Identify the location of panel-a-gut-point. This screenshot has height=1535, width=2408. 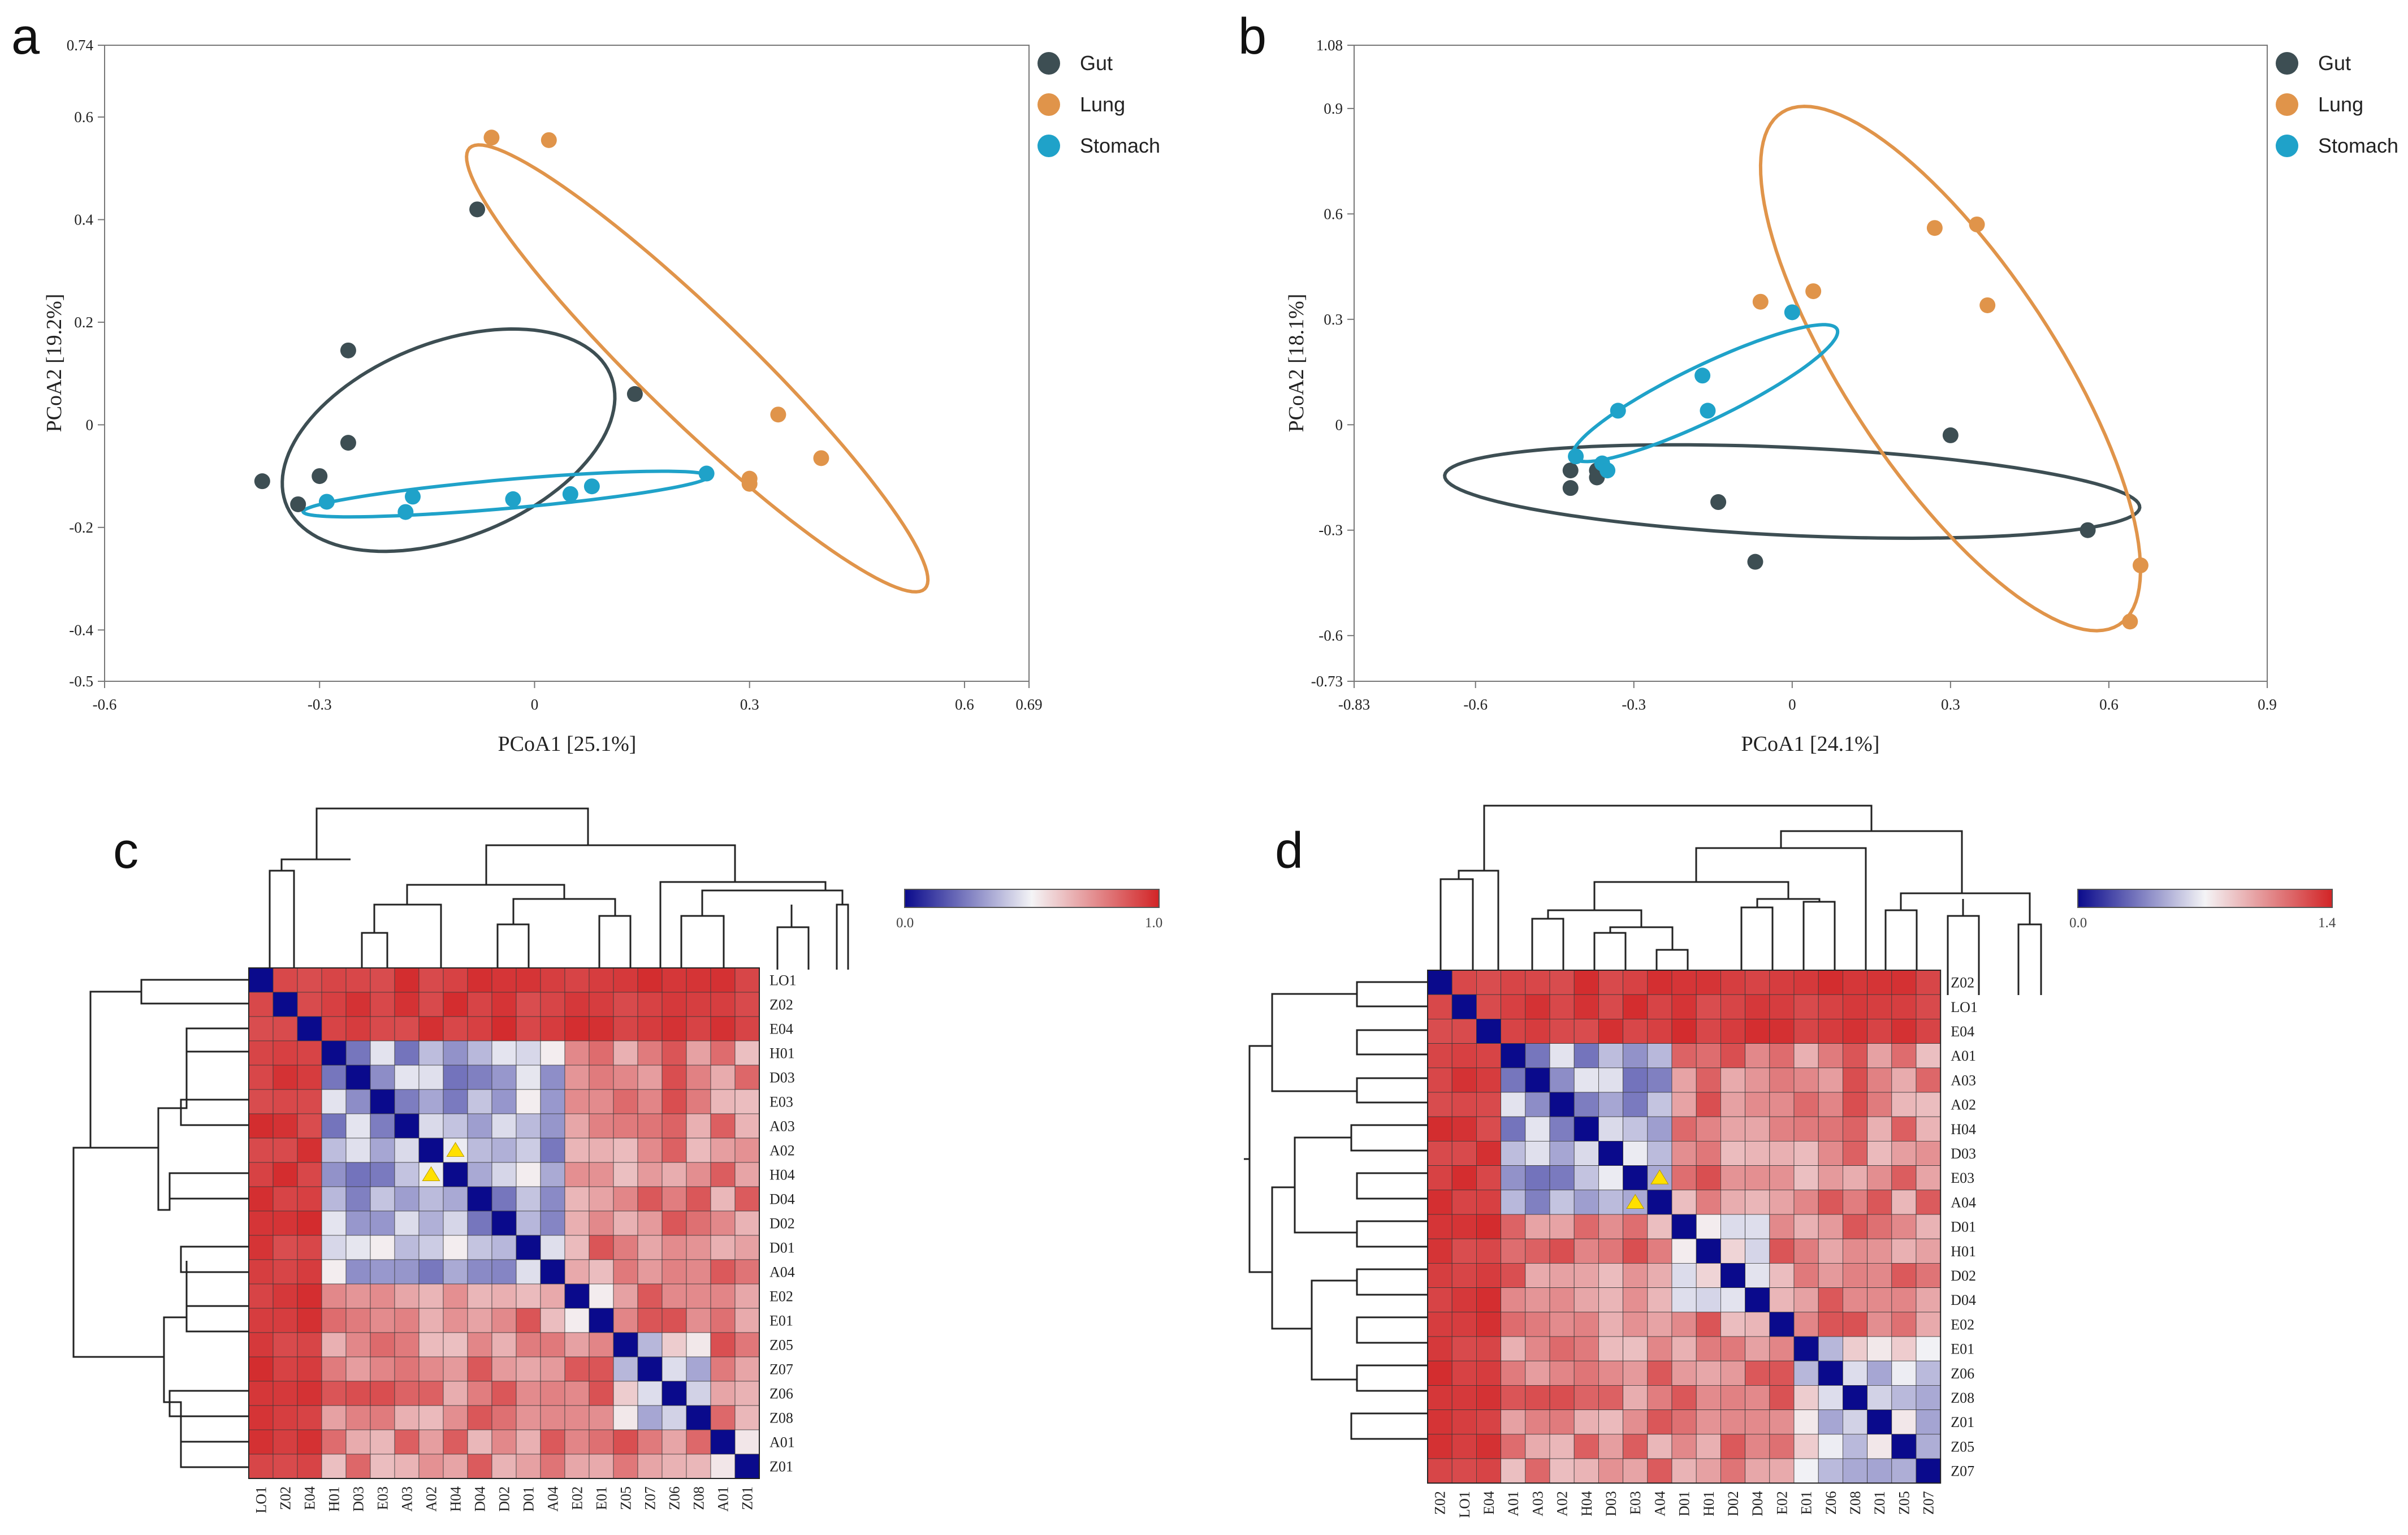
(298, 504).